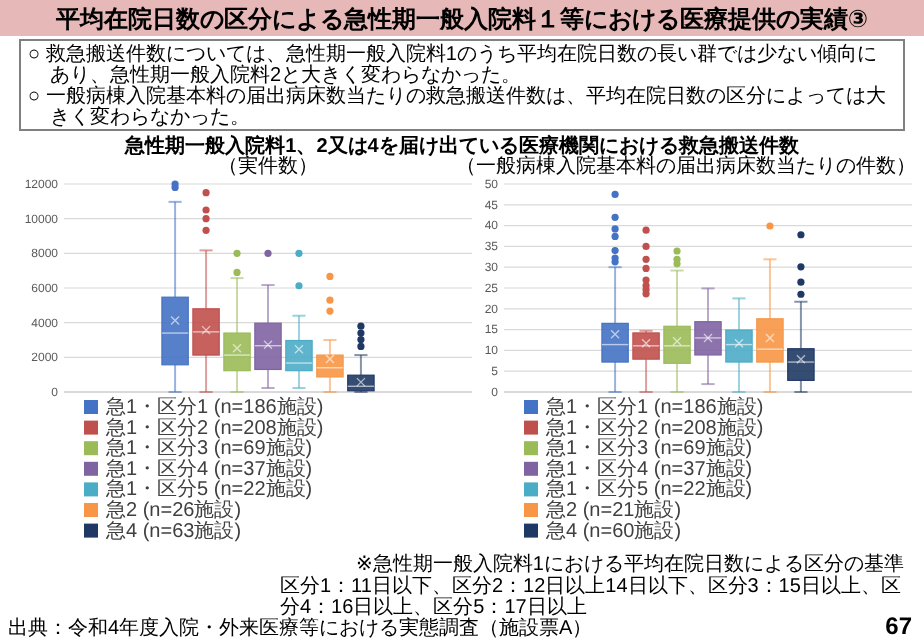 The width and height of the screenshot is (924, 640). Describe the element at coordinates (268, 166) in the screenshot. I see `chart-title: （実件数）` at that location.